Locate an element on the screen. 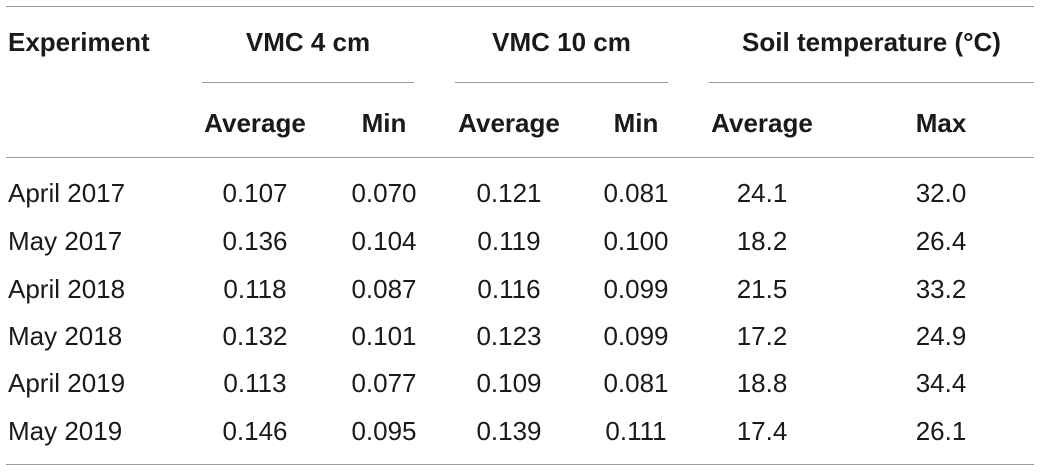 This screenshot has width=1040, height=472. row-experiment: April 2019 is located at coordinates (67, 383).